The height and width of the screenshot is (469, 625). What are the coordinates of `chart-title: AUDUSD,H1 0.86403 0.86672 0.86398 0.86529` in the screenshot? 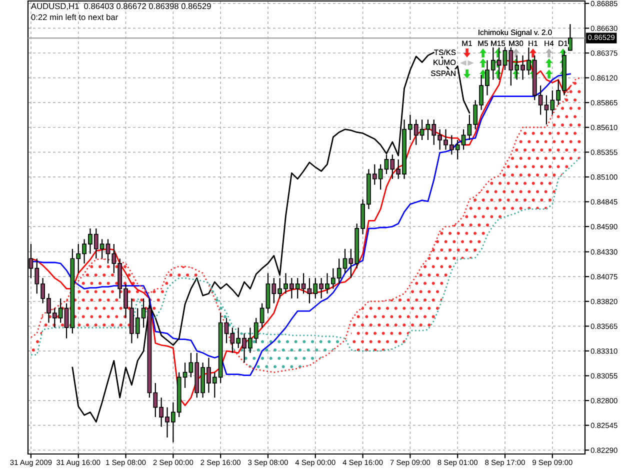 It's located at (121, 6).